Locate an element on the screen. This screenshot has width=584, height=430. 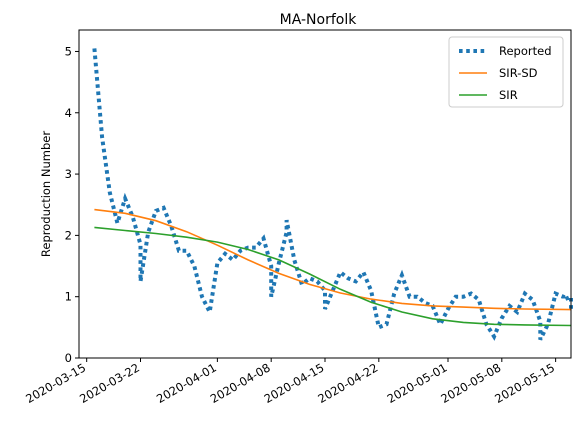
chart-title: MA-Norfolk is located at coordinates (319, 20).